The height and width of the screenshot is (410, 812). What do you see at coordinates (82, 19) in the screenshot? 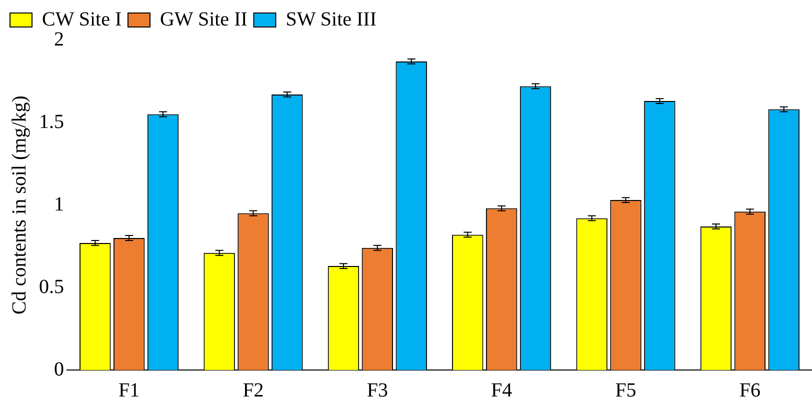
I see `legend-label: CW Site I` at bounding box center [82, 19].